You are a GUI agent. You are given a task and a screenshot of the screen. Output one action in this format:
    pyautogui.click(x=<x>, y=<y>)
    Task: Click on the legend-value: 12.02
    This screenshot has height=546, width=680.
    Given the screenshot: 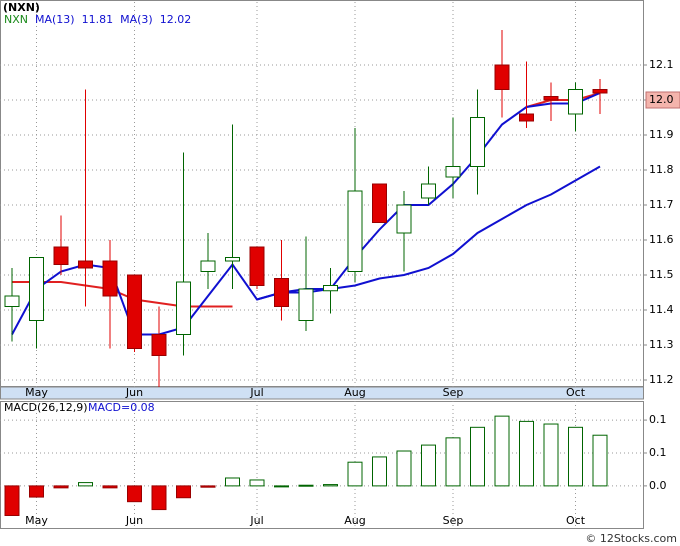 What is the action you would take?
    pyautogui.click(x=176, y=19)
    